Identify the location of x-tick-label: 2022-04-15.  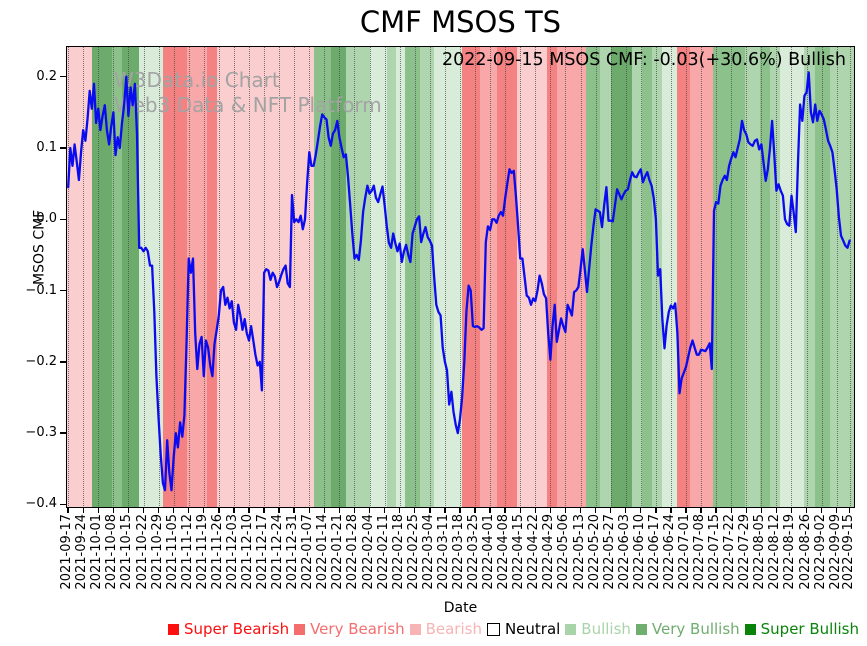
(519, 552).